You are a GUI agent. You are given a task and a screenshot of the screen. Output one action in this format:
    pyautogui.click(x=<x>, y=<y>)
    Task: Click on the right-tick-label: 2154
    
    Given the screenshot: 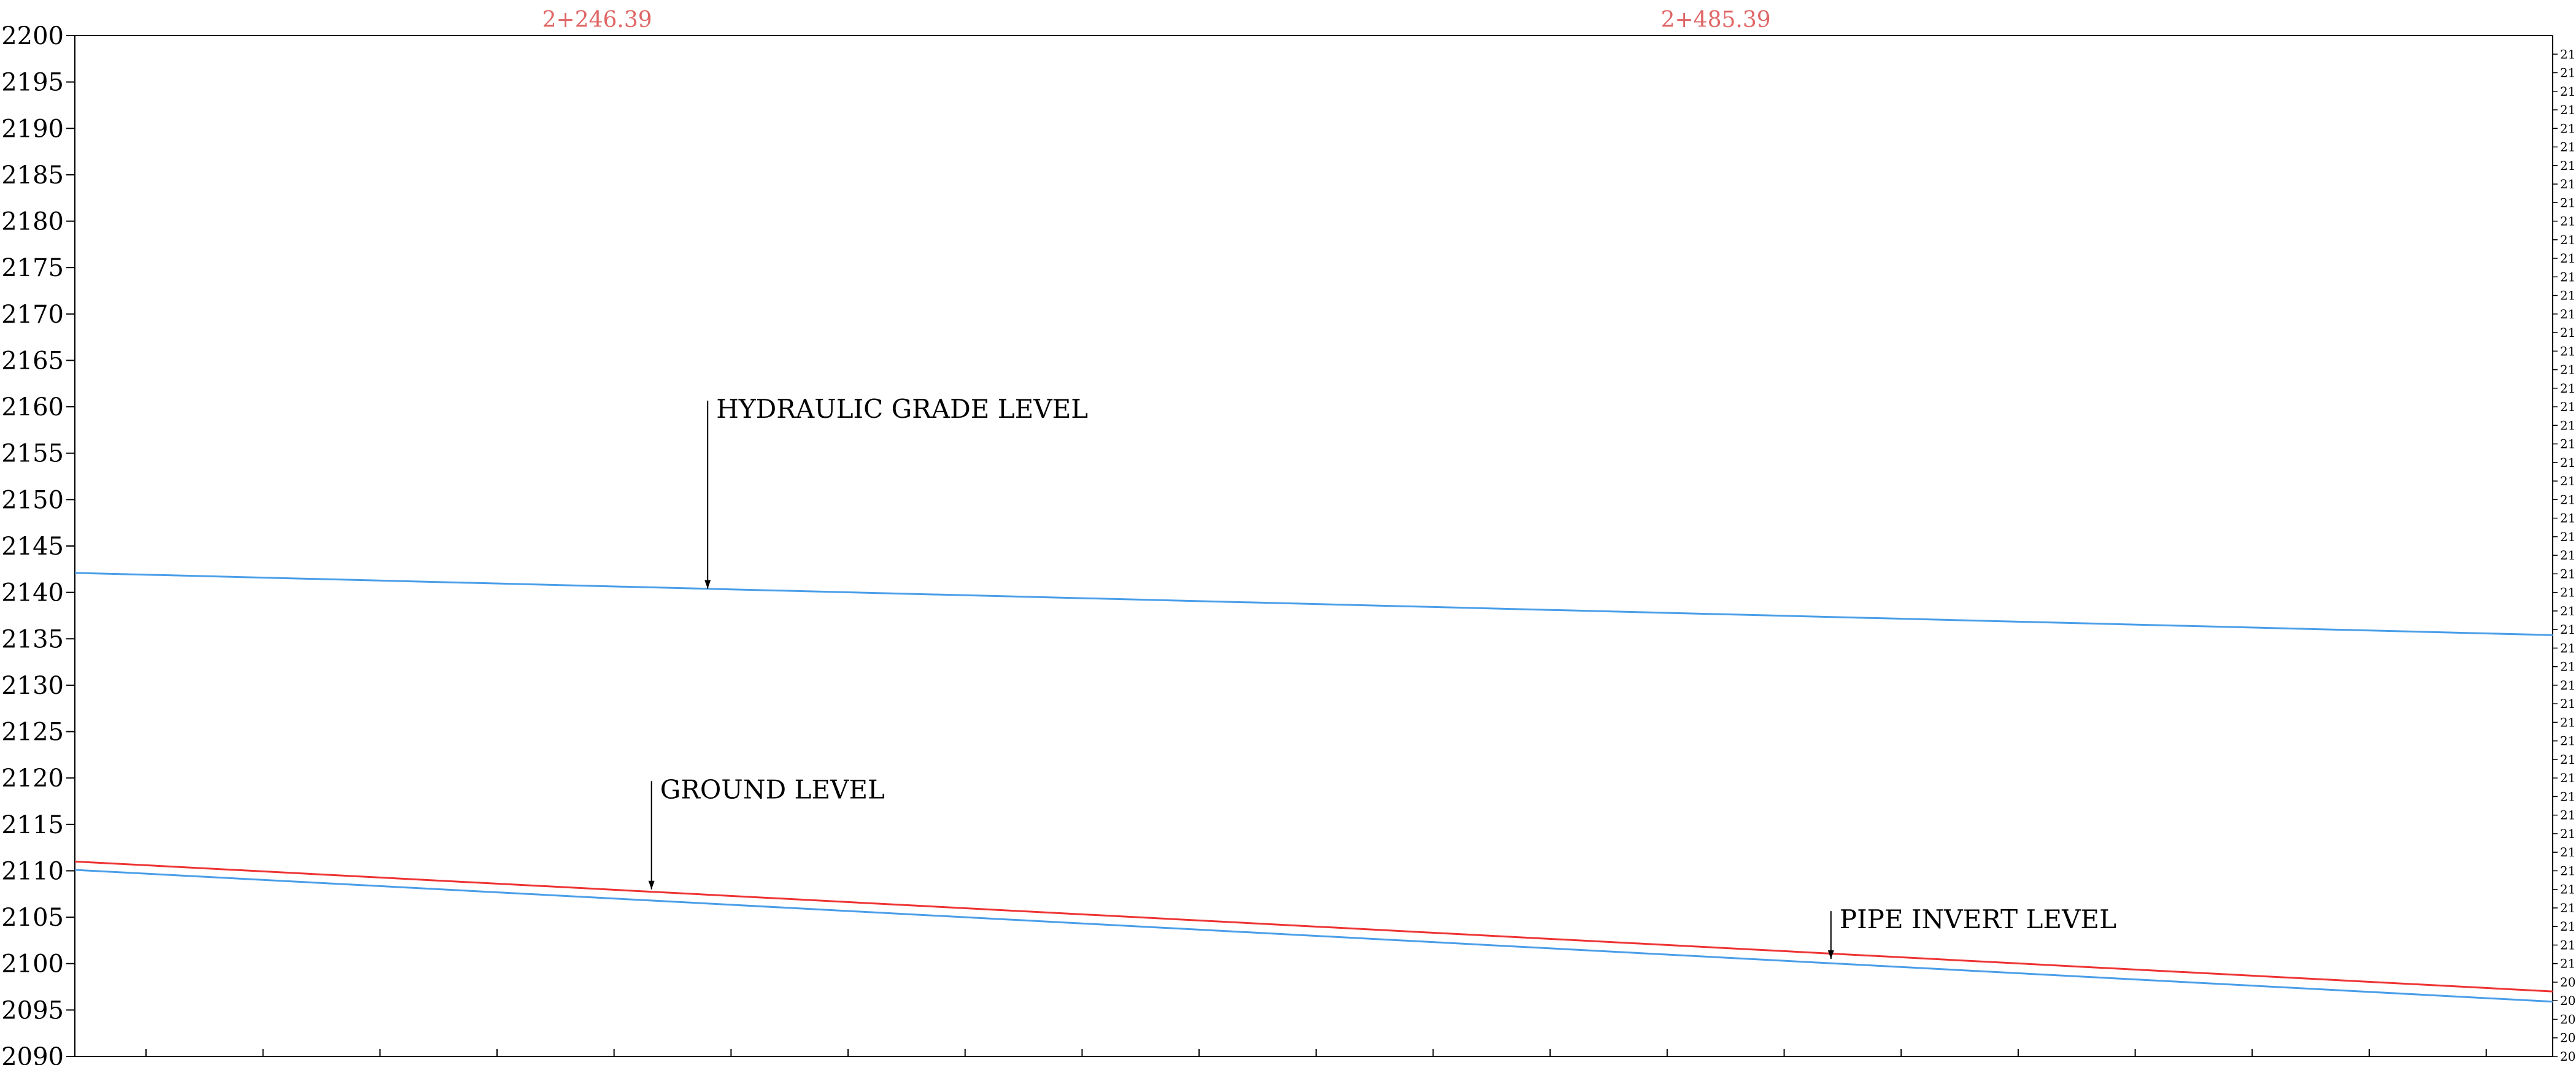 What is the action you would take?
    pyautogui.click(x=2568, y=462)
    